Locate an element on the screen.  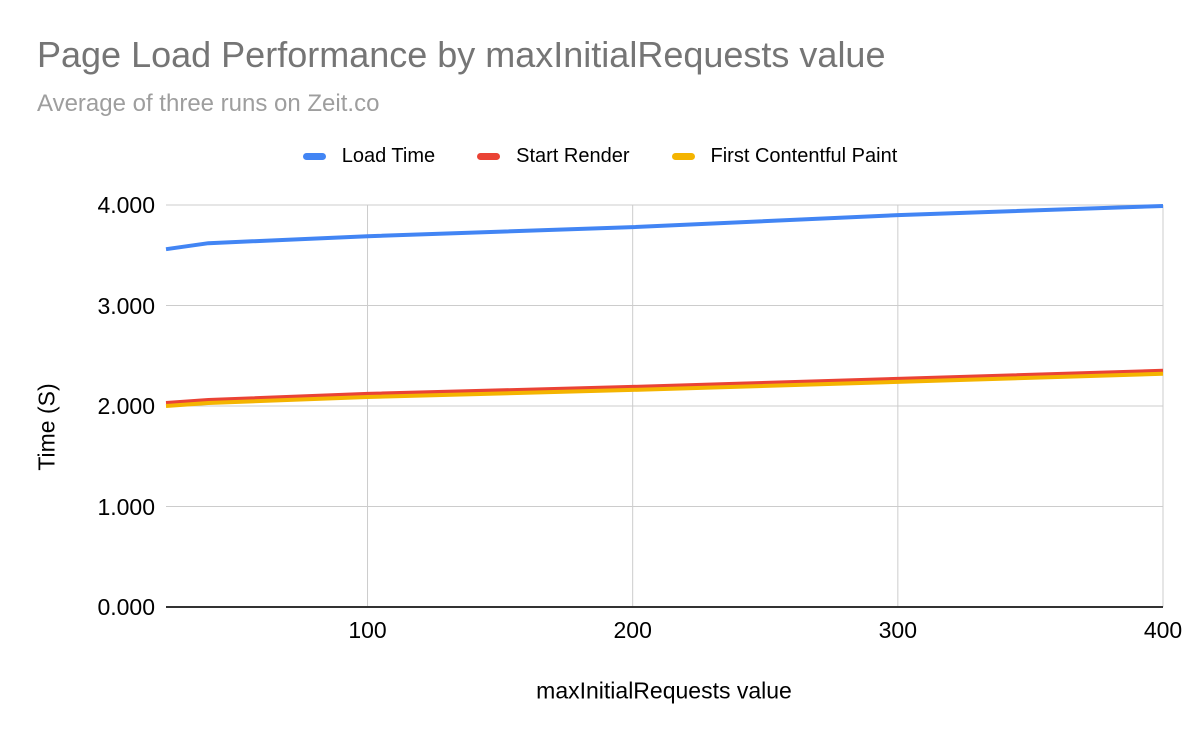
chart-subtitle: Average of three runs on Zeit.co is located at coordinates (208, 103).